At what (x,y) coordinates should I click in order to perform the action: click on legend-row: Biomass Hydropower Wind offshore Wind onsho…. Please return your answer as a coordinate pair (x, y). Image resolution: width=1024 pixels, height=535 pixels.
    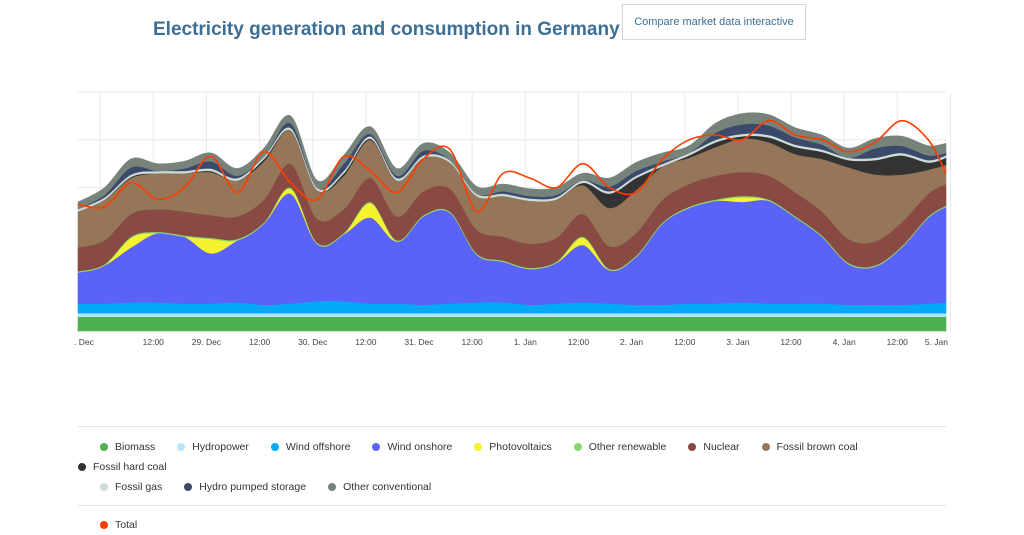
    Looking at the image, I should click on (512, 457).